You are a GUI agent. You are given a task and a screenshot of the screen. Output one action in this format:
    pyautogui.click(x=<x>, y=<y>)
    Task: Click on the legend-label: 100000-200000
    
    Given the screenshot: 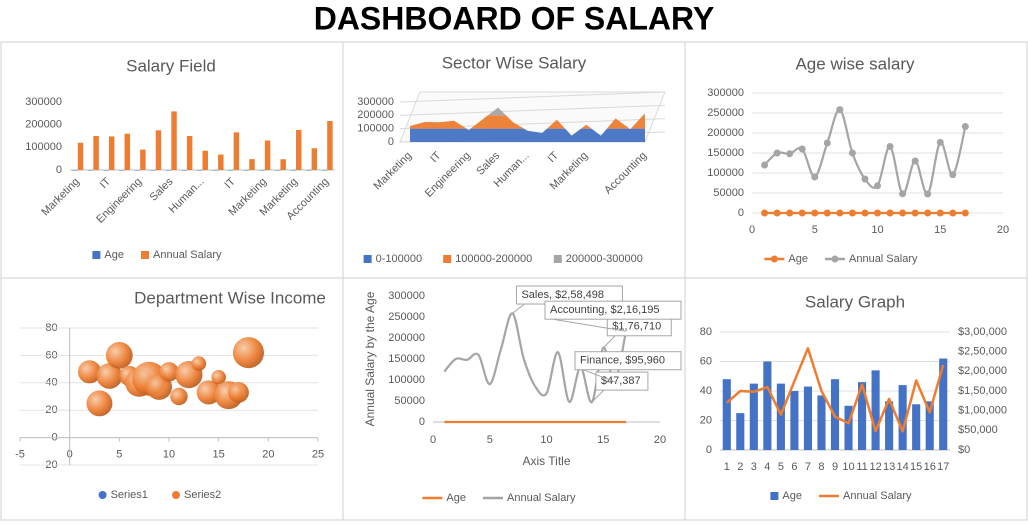 What is the action you would take?
    pyautogui.click(x=493, y=259)
    